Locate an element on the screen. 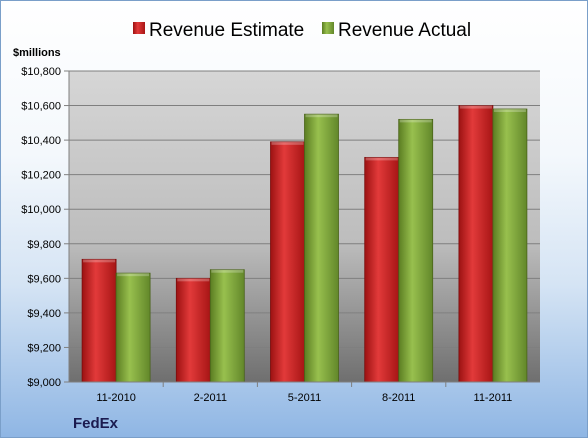  bar-actual-11-2010 is located at coordinates (133, 327).